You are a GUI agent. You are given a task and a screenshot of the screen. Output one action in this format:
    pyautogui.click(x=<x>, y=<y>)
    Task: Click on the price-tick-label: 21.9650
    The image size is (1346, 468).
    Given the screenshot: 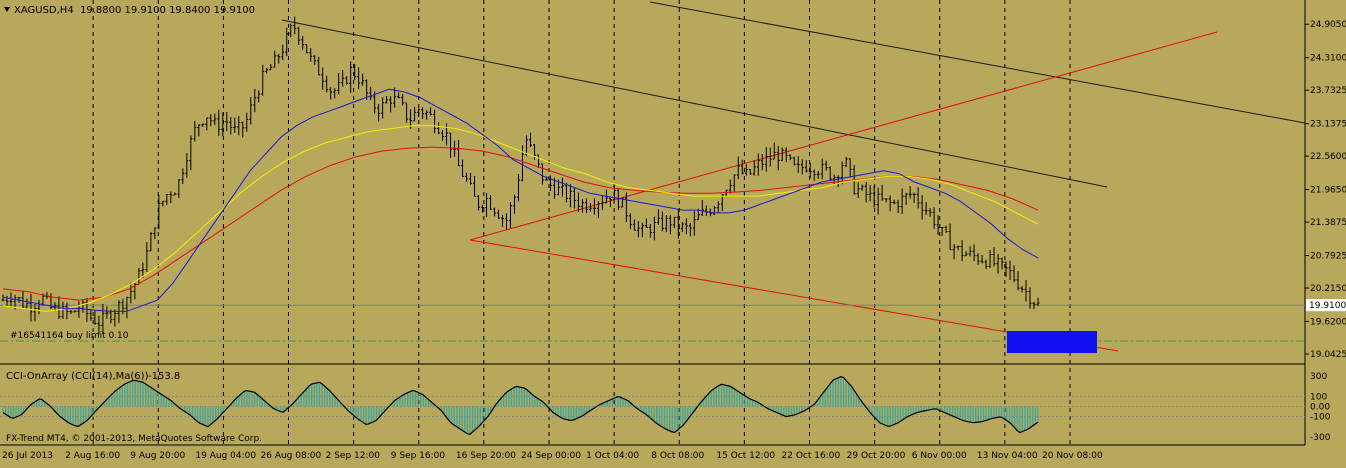 What is the action you would take?
    pyautogui.click(x=1328, y=191)
    